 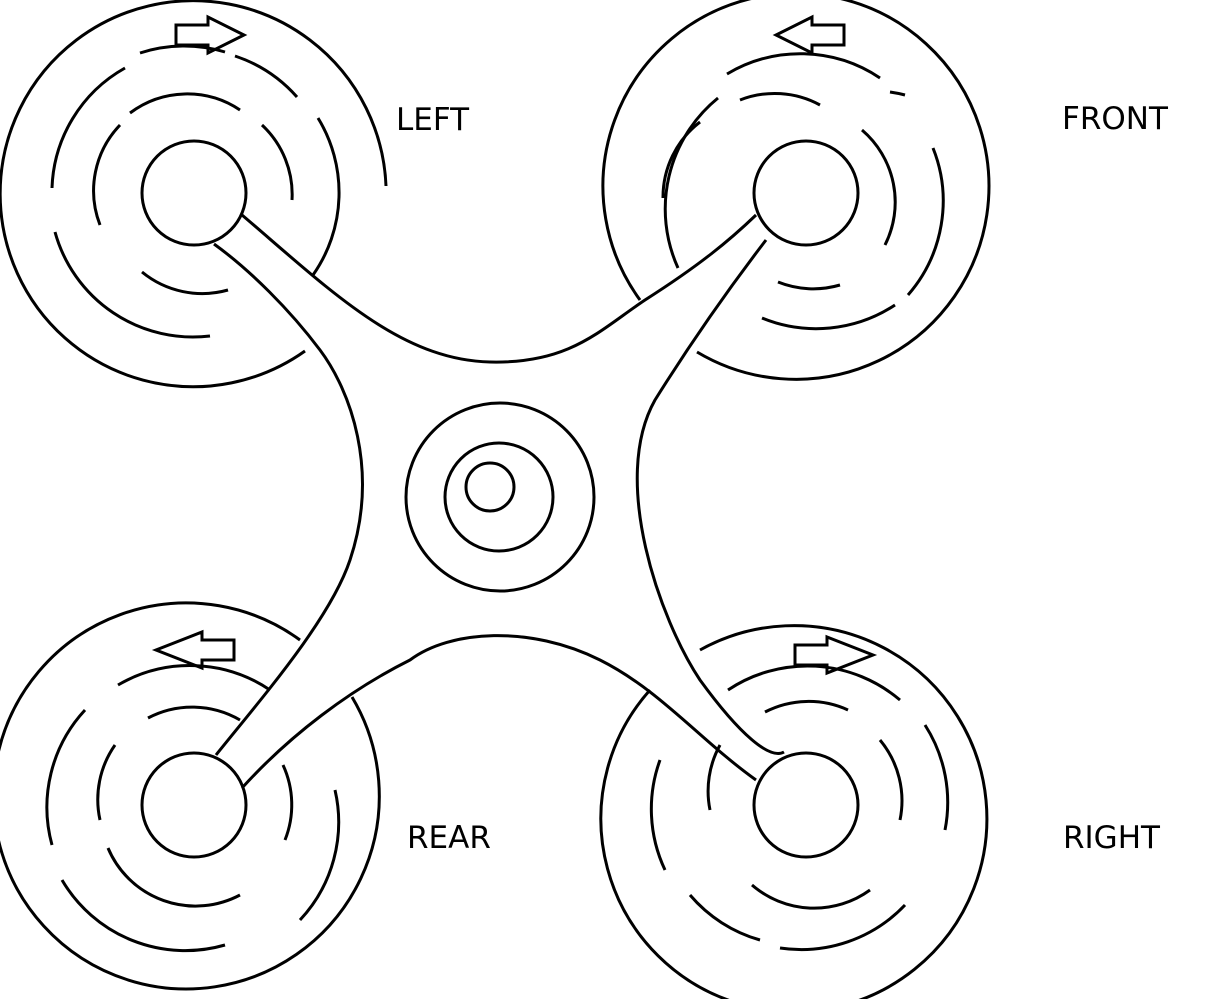 I want to click on rotor-front-blur-rings, so click(x=803, y=191).